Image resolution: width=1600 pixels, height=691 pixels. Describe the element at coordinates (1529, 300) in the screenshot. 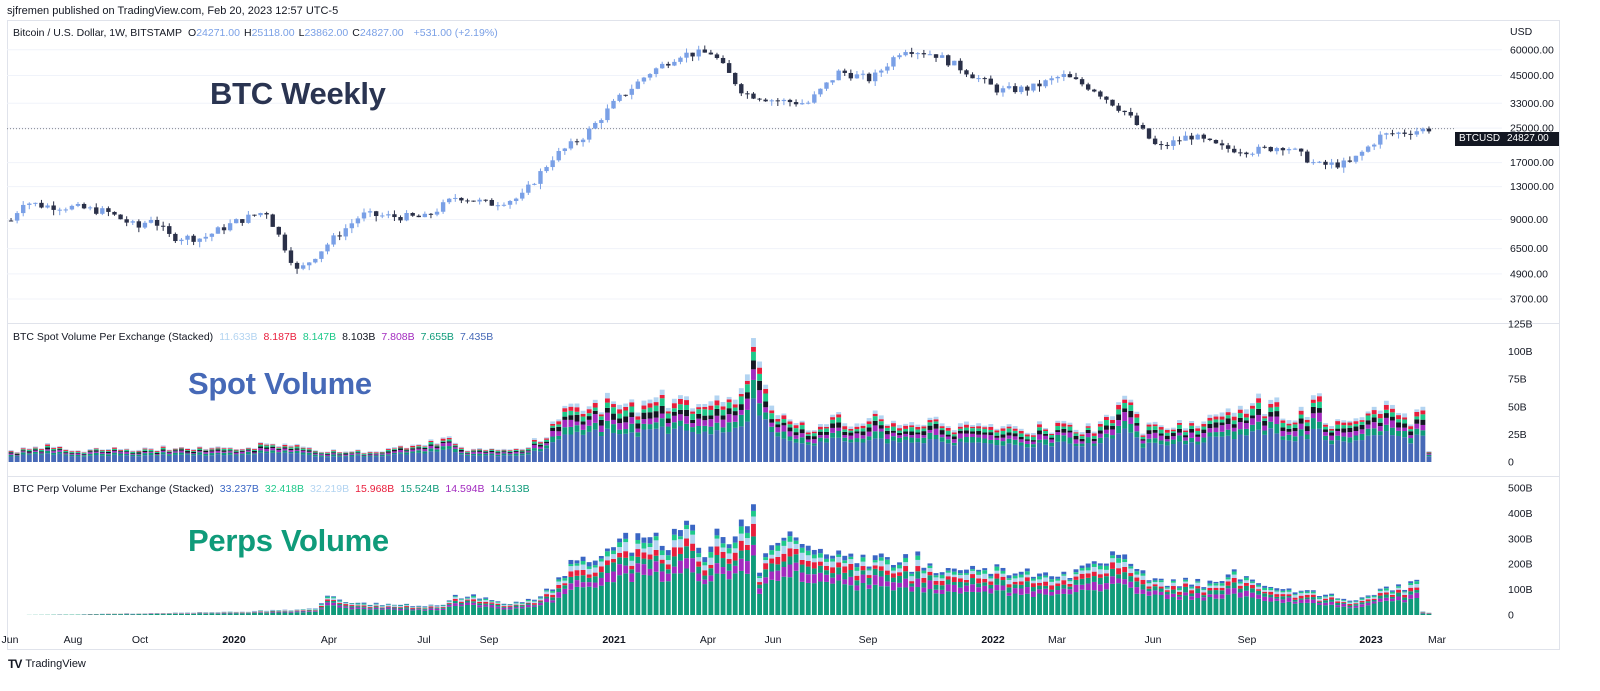

I see `price-y-tick: 3700.00` at that location.